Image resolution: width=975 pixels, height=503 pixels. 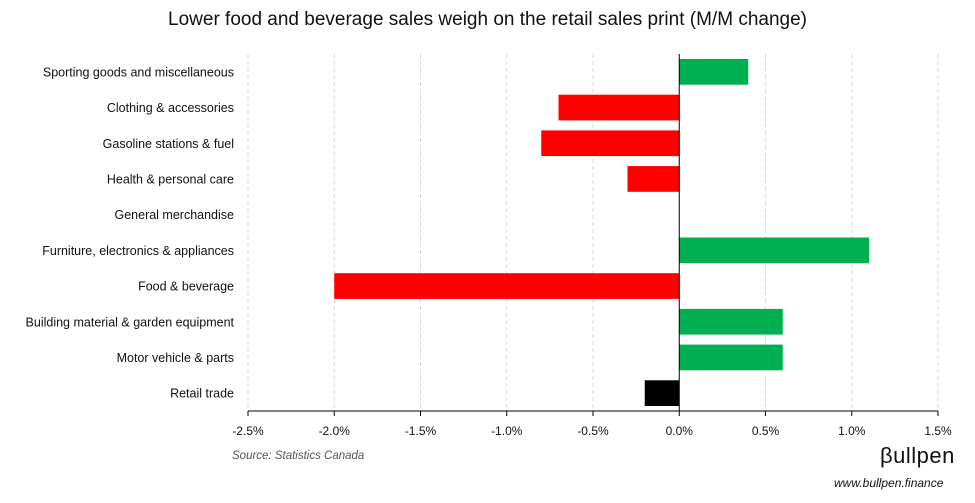 What do you see at coordinates (175, 358) in the screenshot?
I see `category-label: Motor vehicle & parts` at bounding box center [175, 358].